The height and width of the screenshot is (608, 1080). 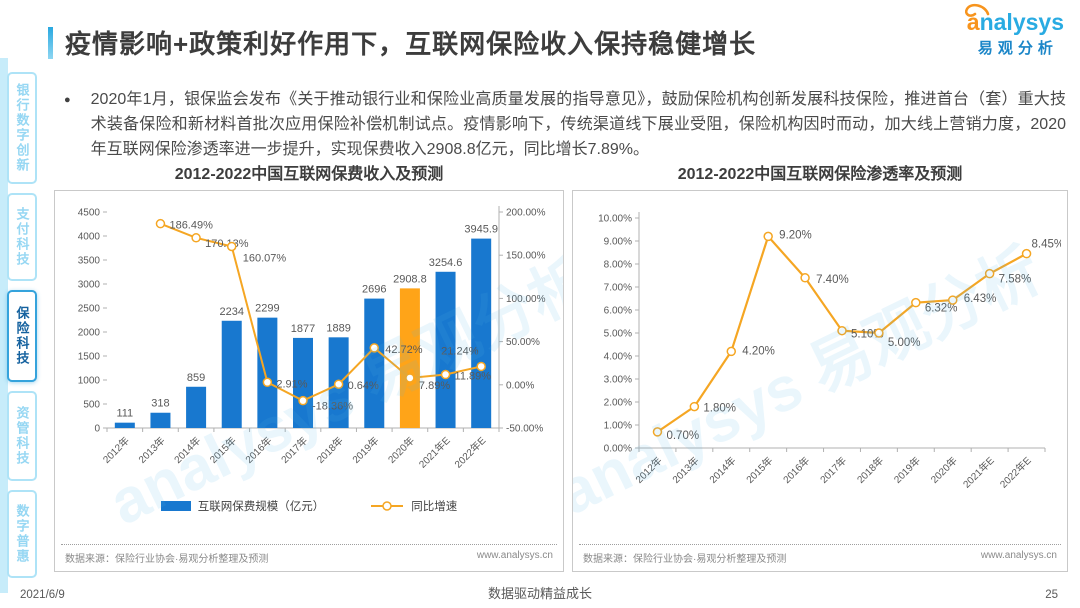 What do you see at coordinates (618, 380) in the screenshot?
I see `axis-label: 3.00%` at bounding box center [618, 380].